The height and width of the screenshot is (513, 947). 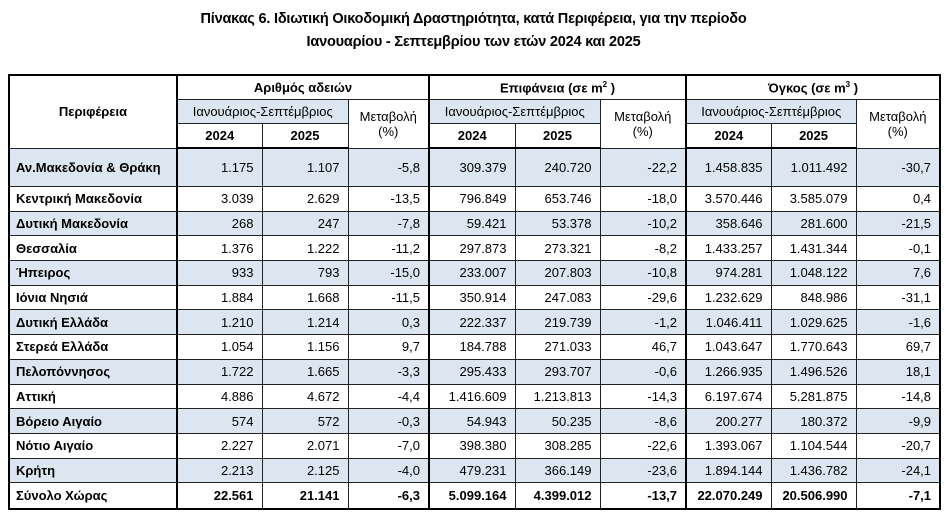 I want to click on surface-2025: 4.399.012, so click(x=557, y=496).